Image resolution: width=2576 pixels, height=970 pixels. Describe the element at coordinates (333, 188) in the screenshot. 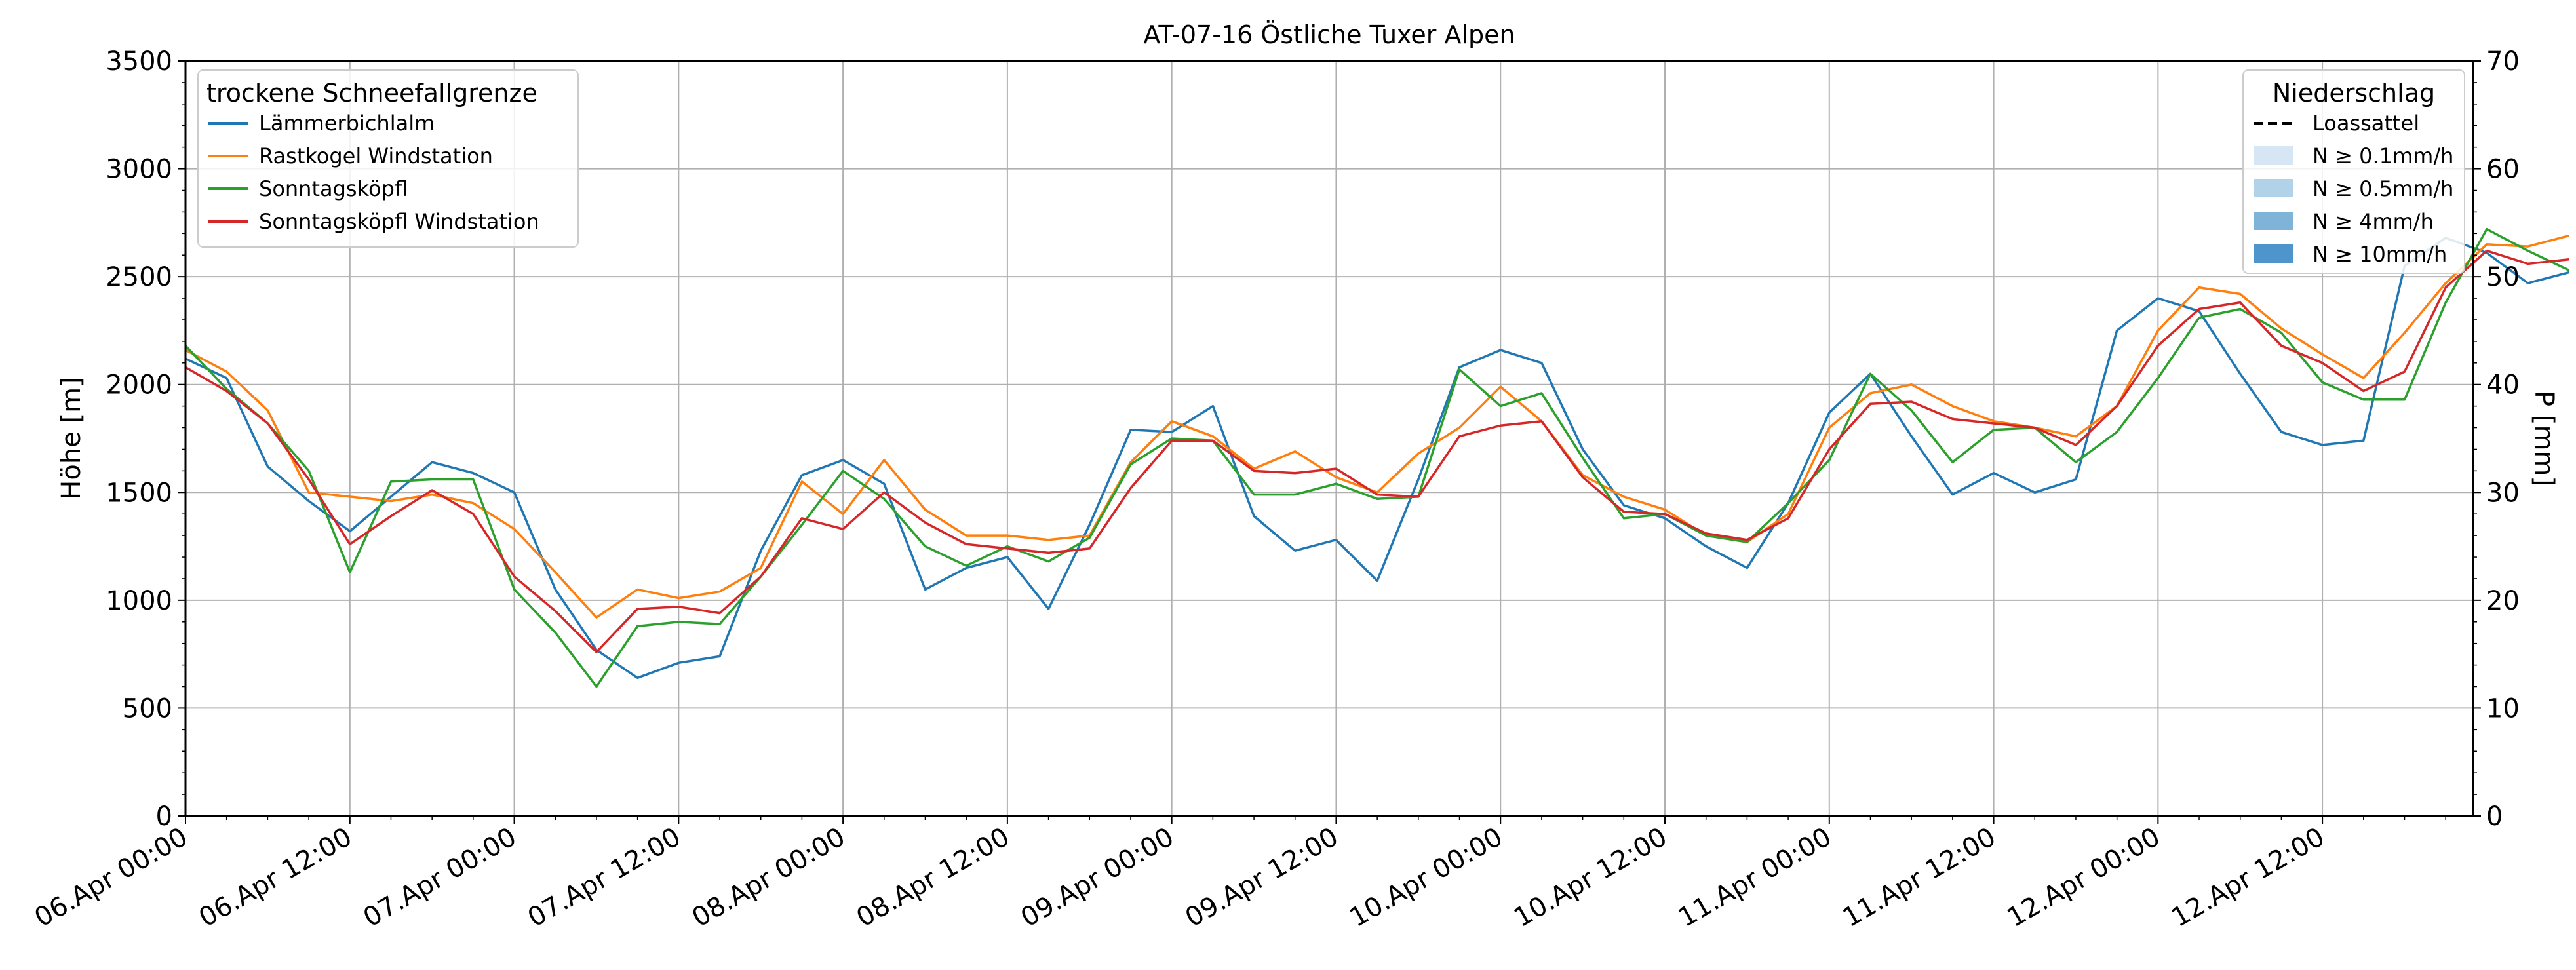

I see `legend-label: Sonntagsköpfl` at that location.